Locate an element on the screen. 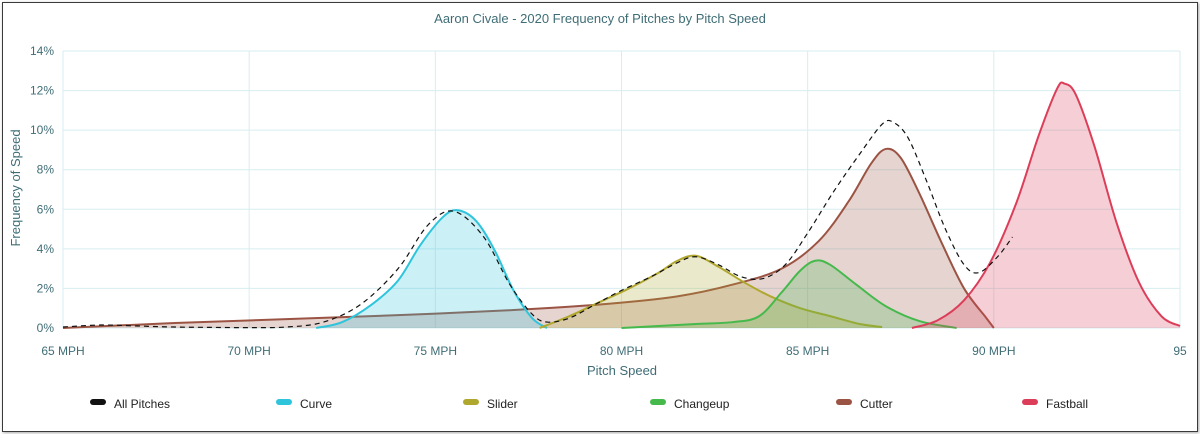 Image resolution: width=1200 pixels, height=434 pixels. y-tick-label: 4% is located at coordinates (46, 249).